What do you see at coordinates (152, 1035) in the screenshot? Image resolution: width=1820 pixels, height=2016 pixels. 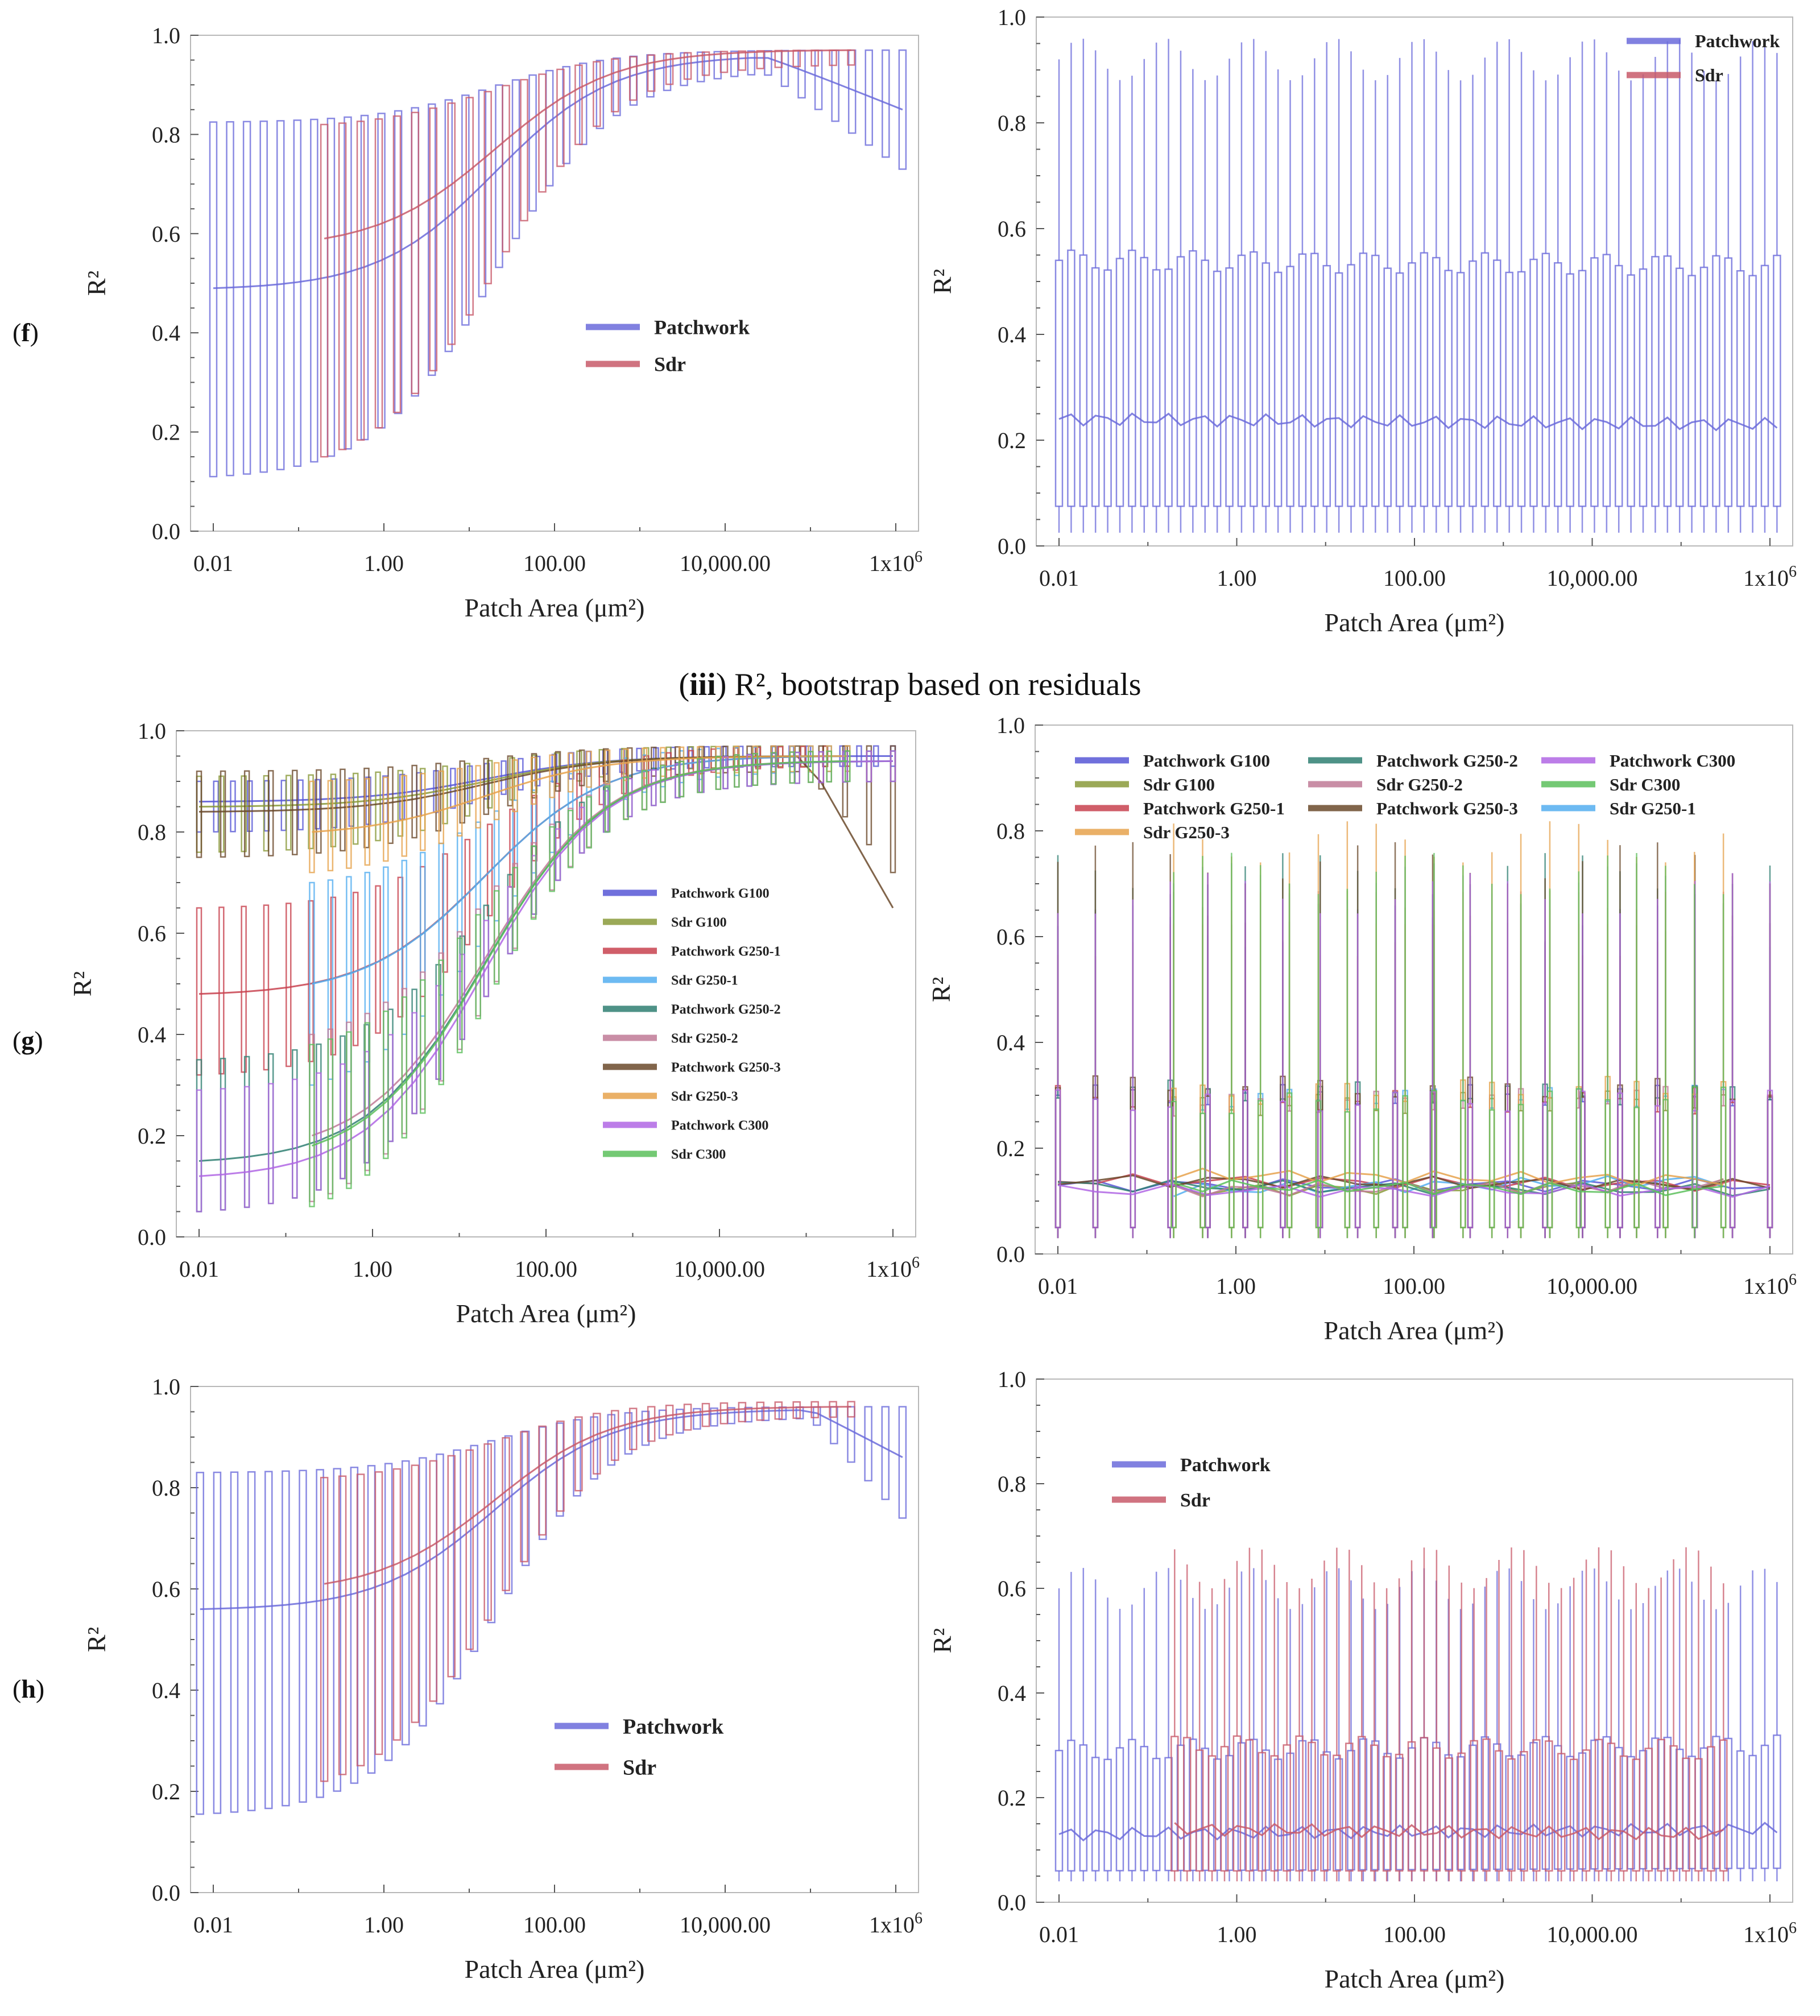 I see `y-tick-label: 0.4` at bounding box center [152, 1035].